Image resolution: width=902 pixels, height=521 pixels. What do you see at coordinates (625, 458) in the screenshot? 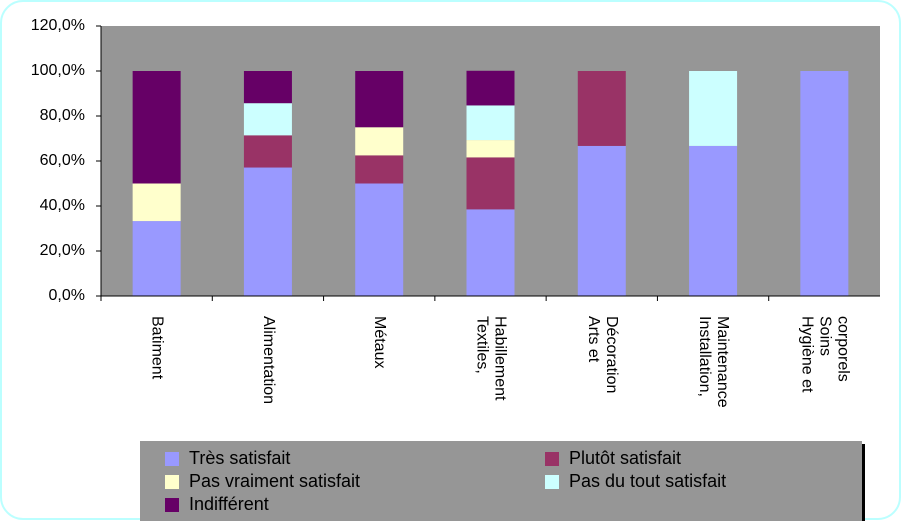
I see `legend-label: Plutôt satisfait` at bounding box center [625, 458].